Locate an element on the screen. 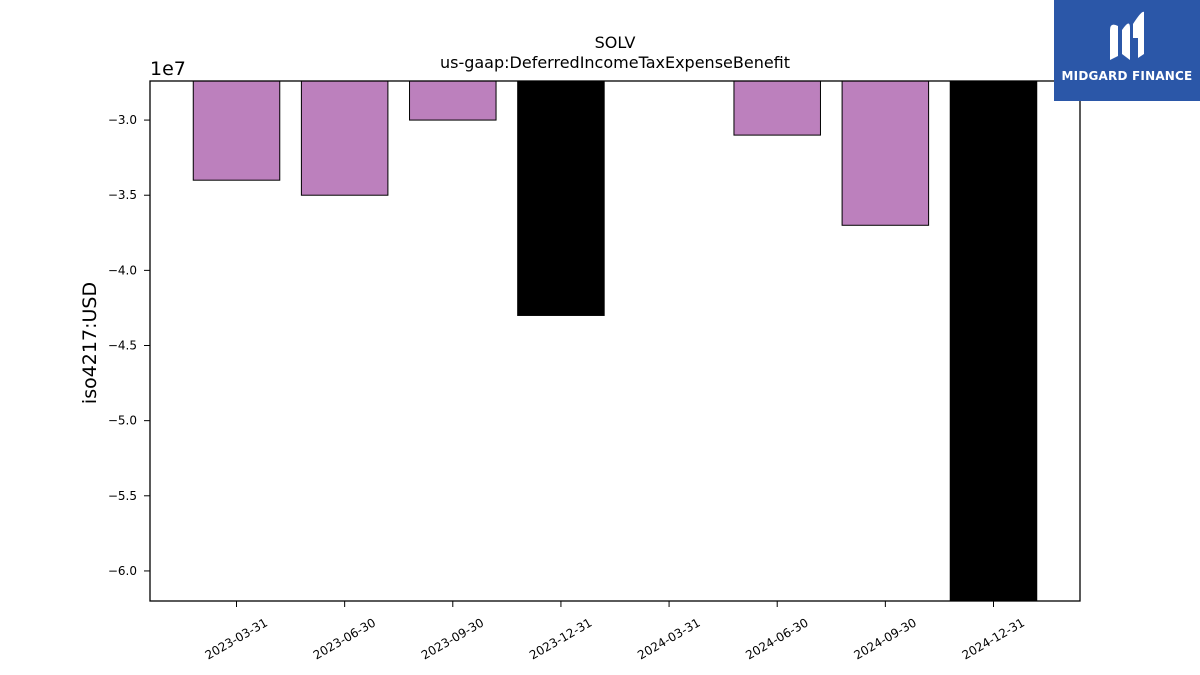  chart-title: SOLV is located at coordinates (615, 42).